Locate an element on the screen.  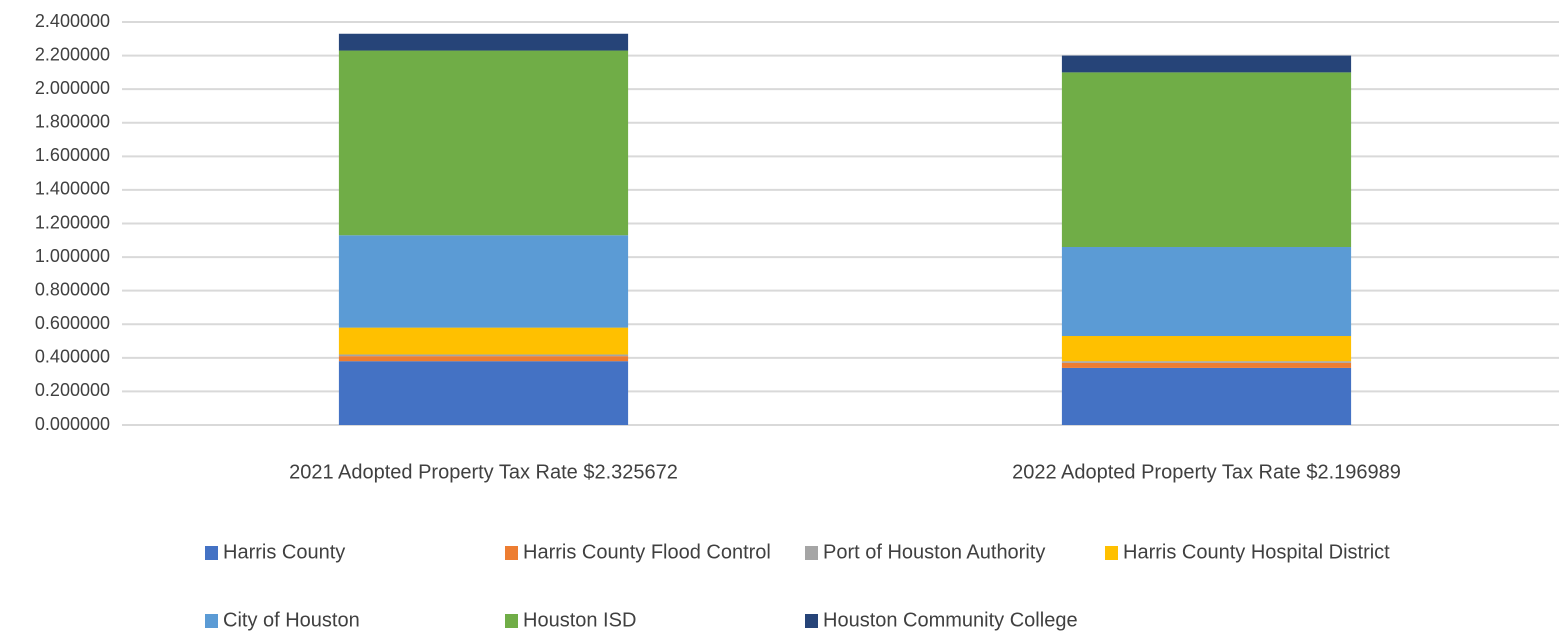
legend-label: Harris County Flood Control is located at coordinates (647, 552).